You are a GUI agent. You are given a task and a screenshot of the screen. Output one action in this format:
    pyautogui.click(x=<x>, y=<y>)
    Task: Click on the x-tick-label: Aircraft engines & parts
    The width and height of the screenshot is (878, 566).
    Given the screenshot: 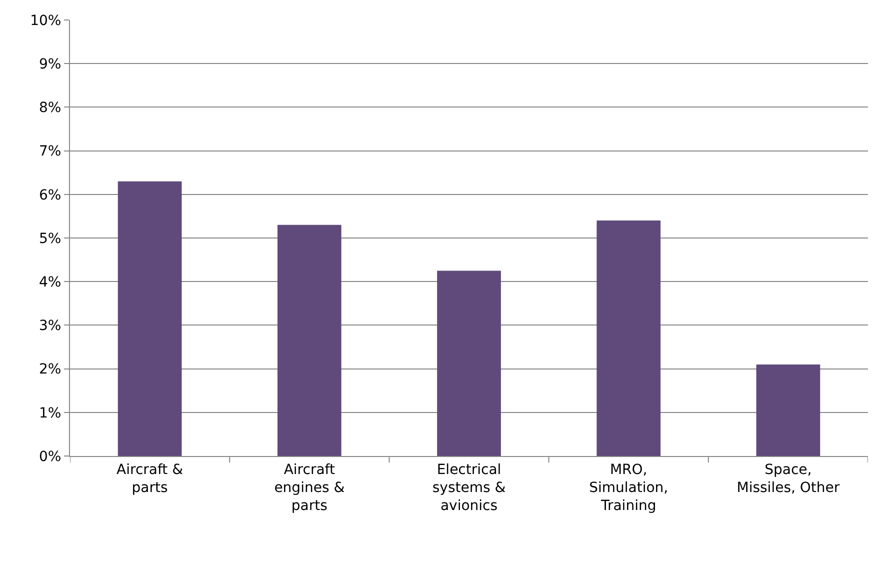 What is the action you would take?
    pyautogui.click(x=309, y=488)
    